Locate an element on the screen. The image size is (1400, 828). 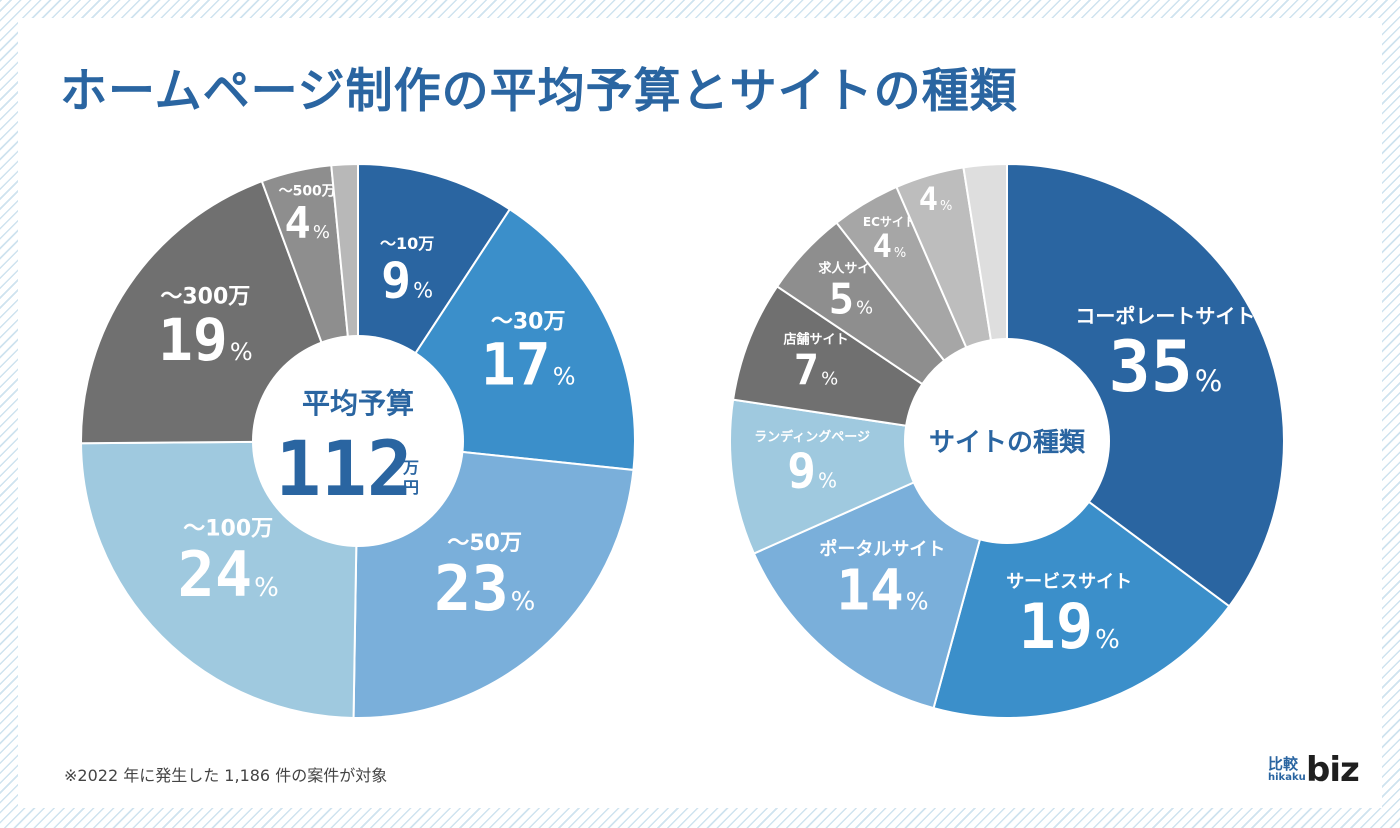
site-slice-category: ポータルサイト is located at coordinates (882, 549).